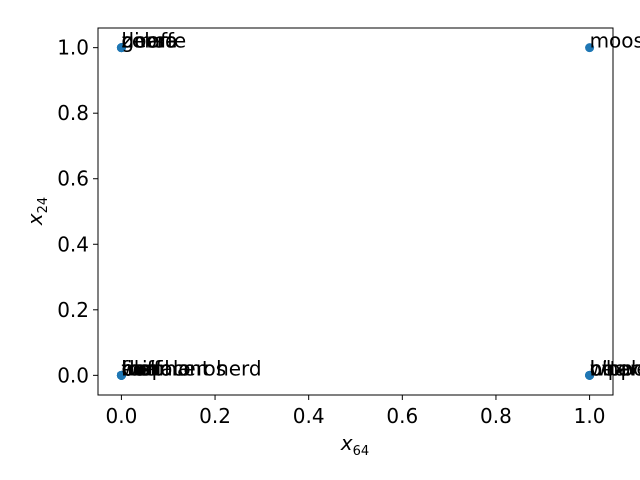  I want to click on y-tick-label: 0.2, so click(73, 310).